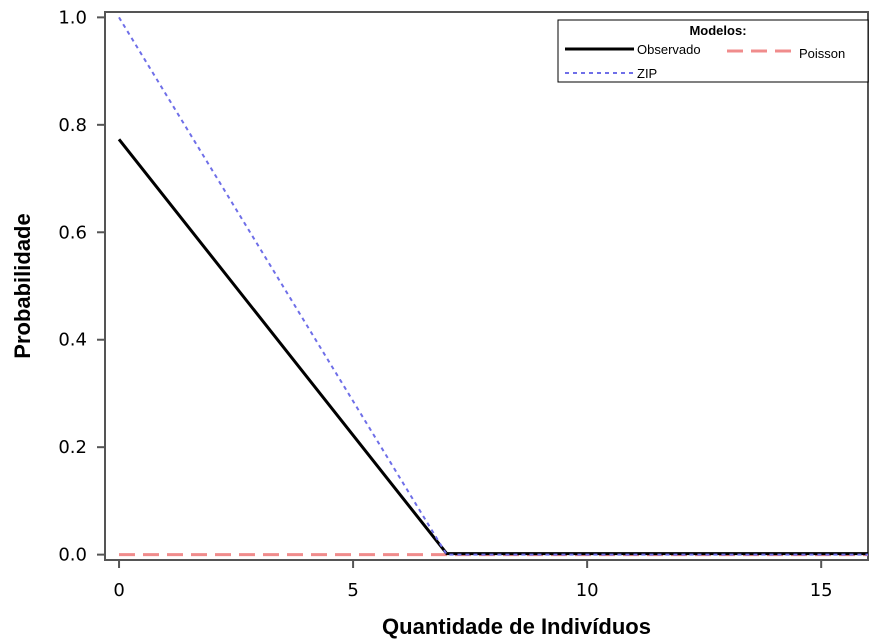 This screenshot has height=640, width=869. Describe the element at coordinates (516, 626) in the screenshot. I see `x-axis-title: Quantidade de Indivíduos` at that location.